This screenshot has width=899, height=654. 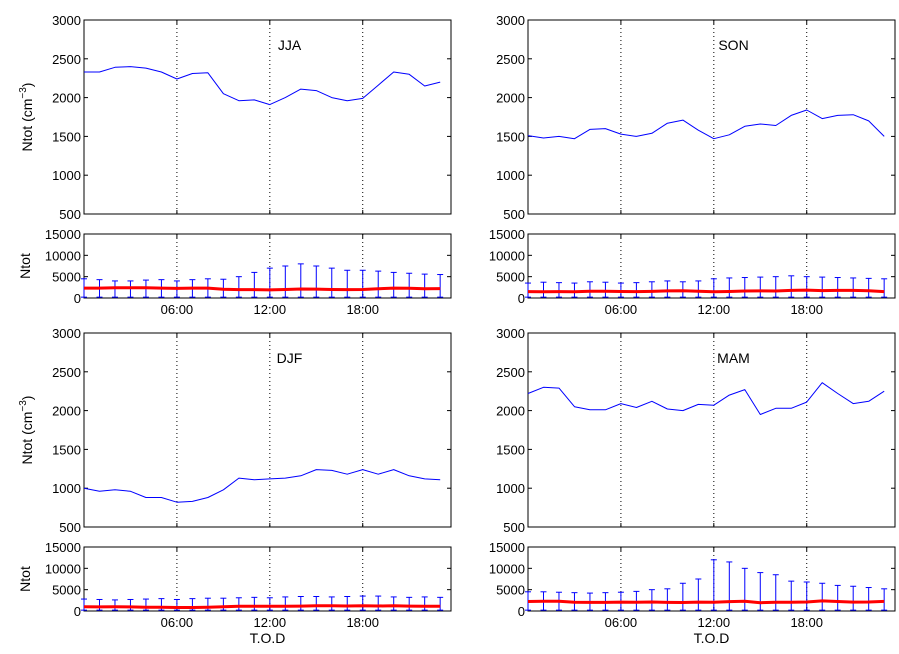 I want to click on axes-mam: 500 1000 1500 2000 2500 3000 MAM, so click(x=696, y=430).